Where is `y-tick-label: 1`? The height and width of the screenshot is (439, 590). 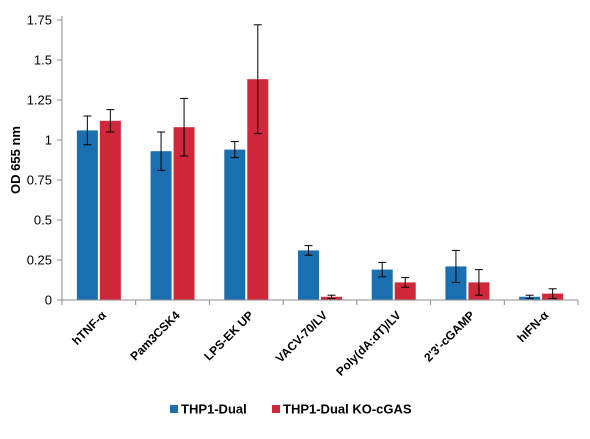 y-tick-label: 1 is located at coordinates (48, 140).